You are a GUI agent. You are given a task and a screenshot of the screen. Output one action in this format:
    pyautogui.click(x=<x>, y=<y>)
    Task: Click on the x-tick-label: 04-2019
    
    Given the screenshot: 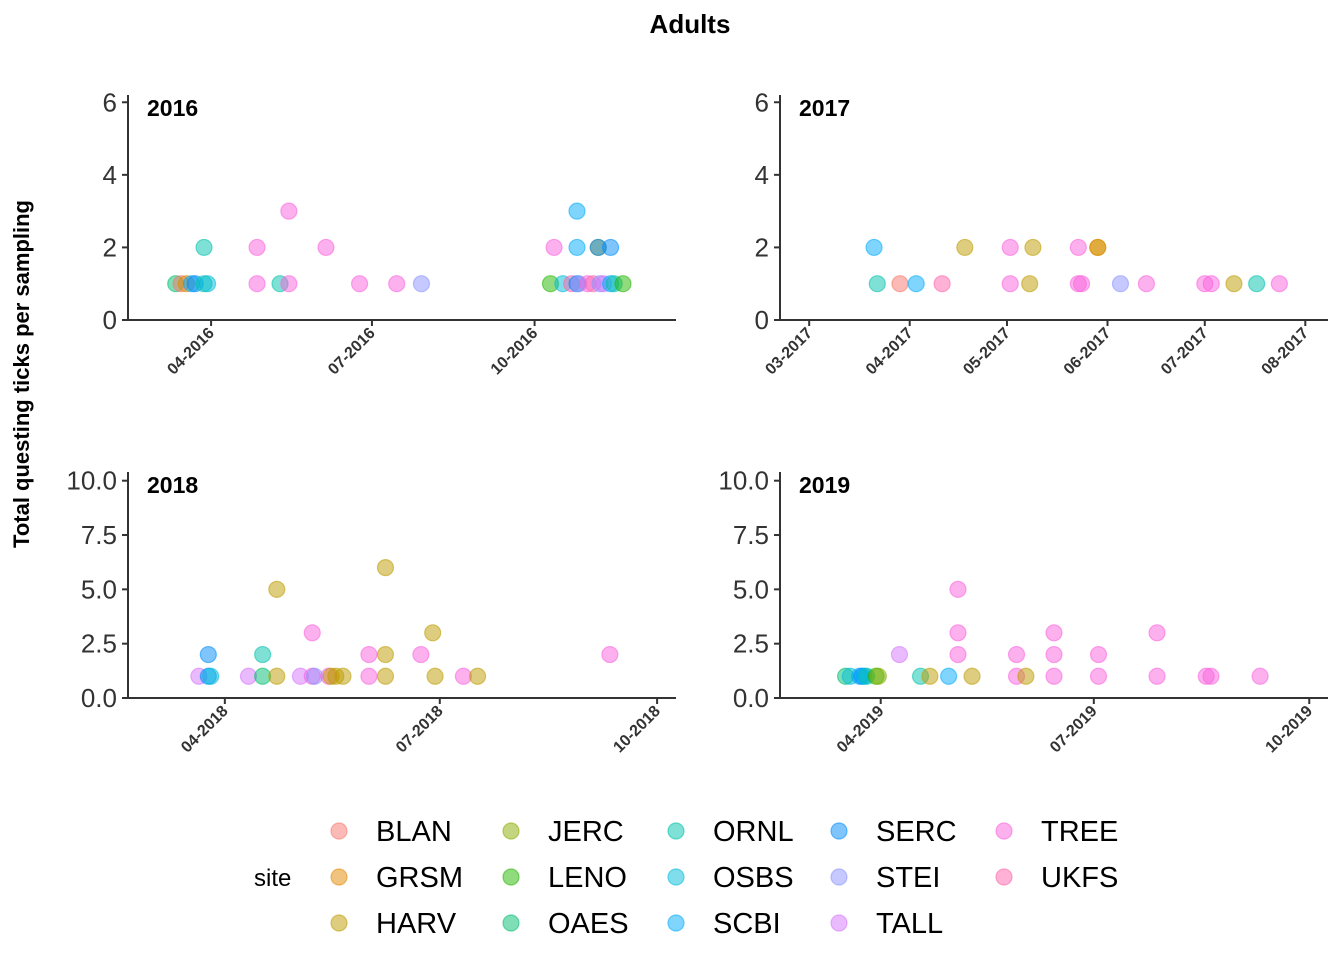 What is the action you would take?
    pyautogui.click(x=861, y=730)
    